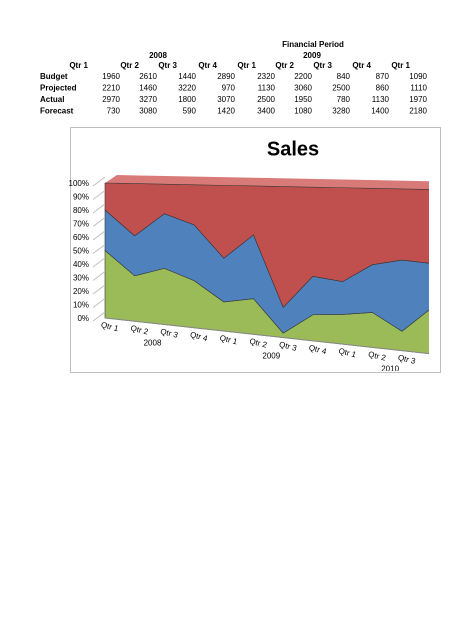  What do you see at coordinates (58, 88) in the screenshot?
I see `row-label: Projected` at bounding box center [58, 88].